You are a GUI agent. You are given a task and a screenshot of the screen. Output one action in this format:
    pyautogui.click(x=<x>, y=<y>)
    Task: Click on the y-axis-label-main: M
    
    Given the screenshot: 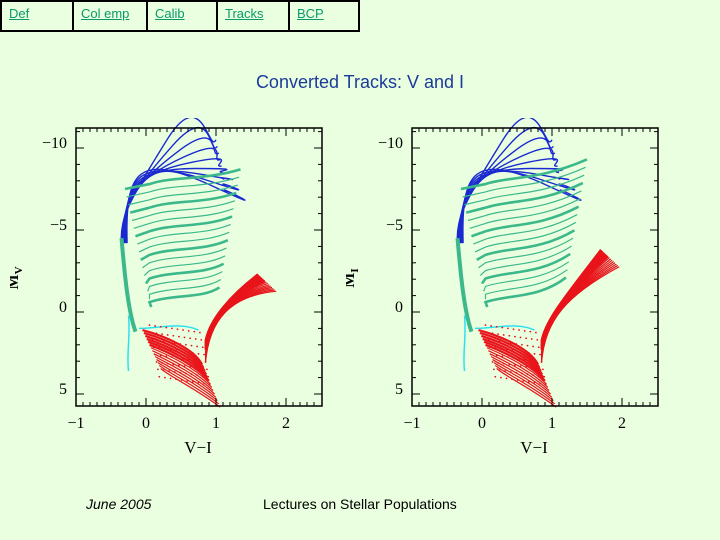 What is the action you would take?
    pyautogui.click(x=16, y=281)
    